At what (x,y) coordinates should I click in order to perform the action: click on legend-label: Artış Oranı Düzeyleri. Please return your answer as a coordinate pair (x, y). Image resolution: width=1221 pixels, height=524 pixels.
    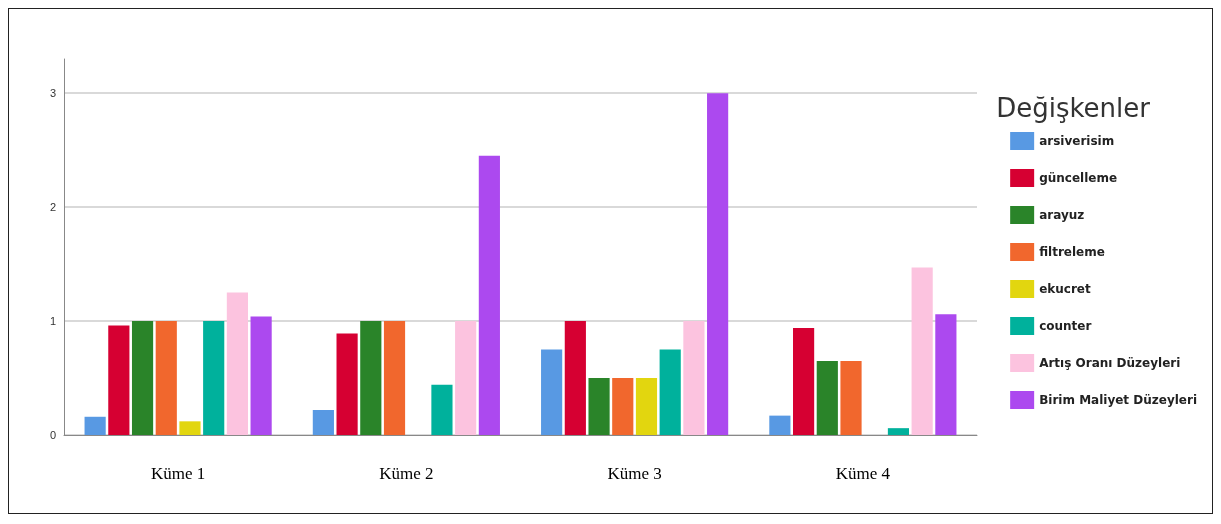
    Looking at the image, I should click on (1110, 363).